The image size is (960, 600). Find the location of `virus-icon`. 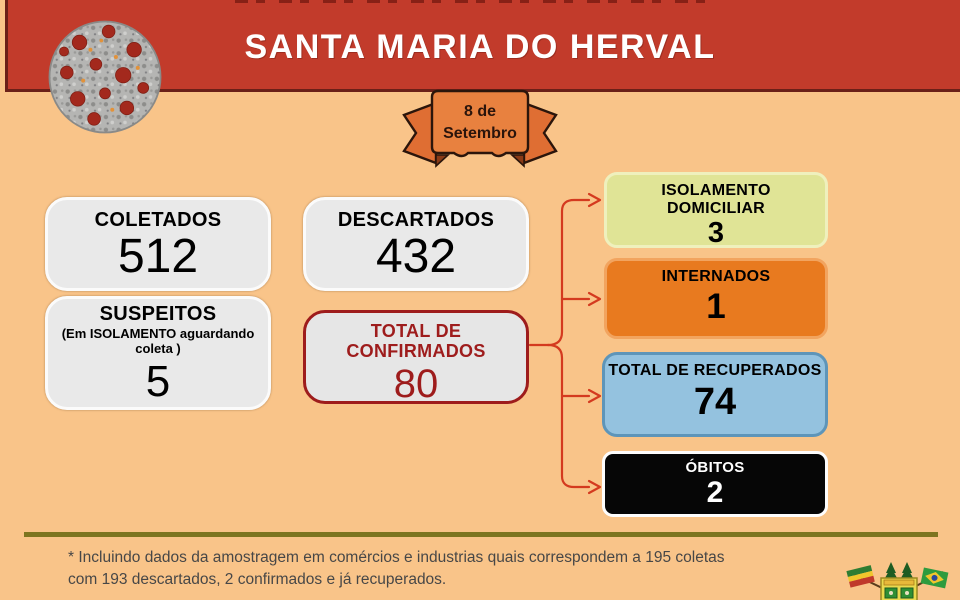

virus-icon is located at coordinates (105, 77).